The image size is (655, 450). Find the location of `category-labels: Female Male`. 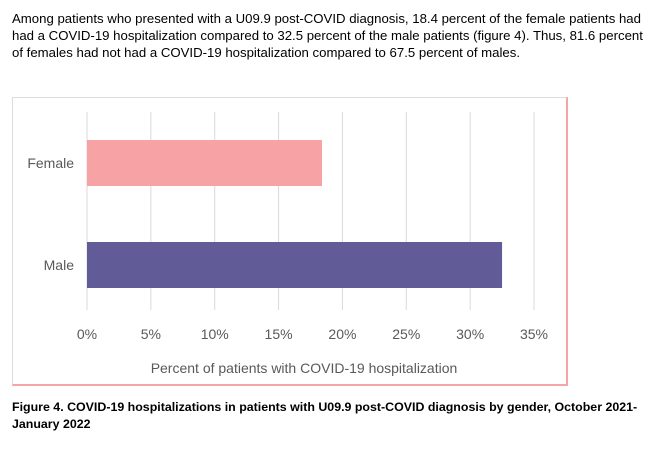

category-labels: Female Male is located at coordinates (50, 214).